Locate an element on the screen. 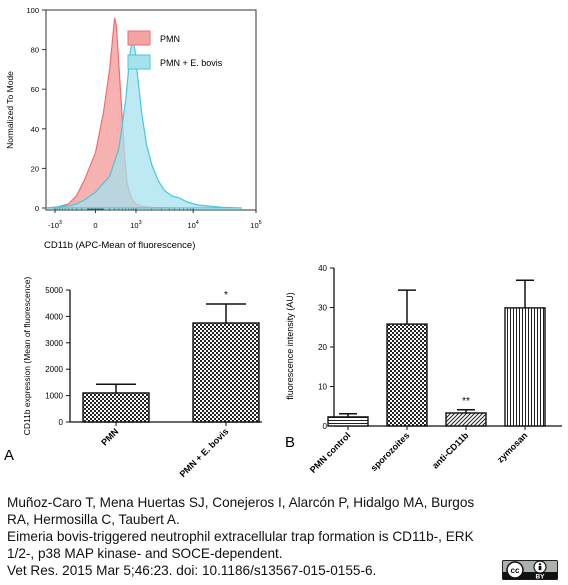 This screenshot has height=585, width=568. panel-b-x-labels: PMN control sporozoites anti-CD11b zymosan is located at coordinates (418, 450).